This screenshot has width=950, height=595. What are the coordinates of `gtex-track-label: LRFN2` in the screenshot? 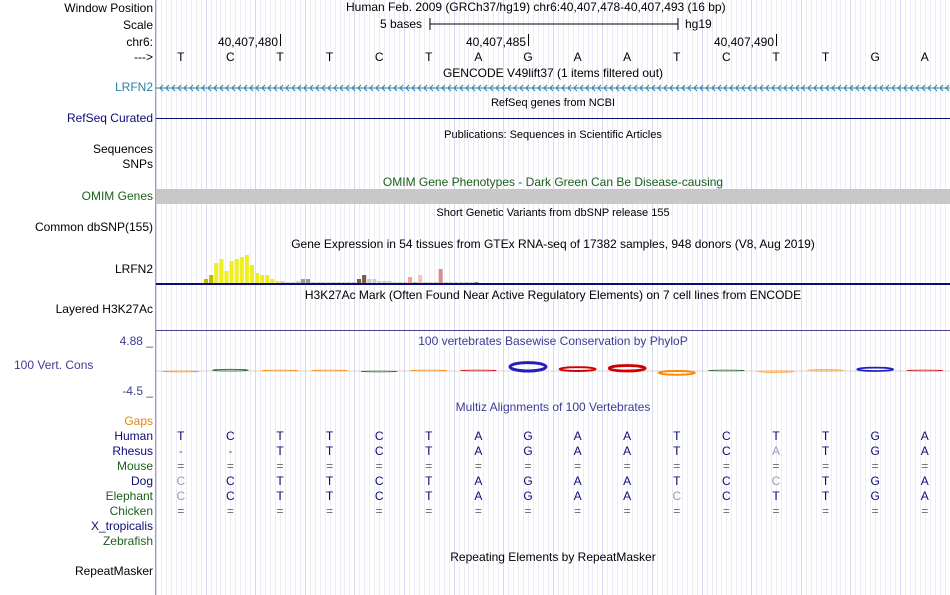 It's located at (133, 269).